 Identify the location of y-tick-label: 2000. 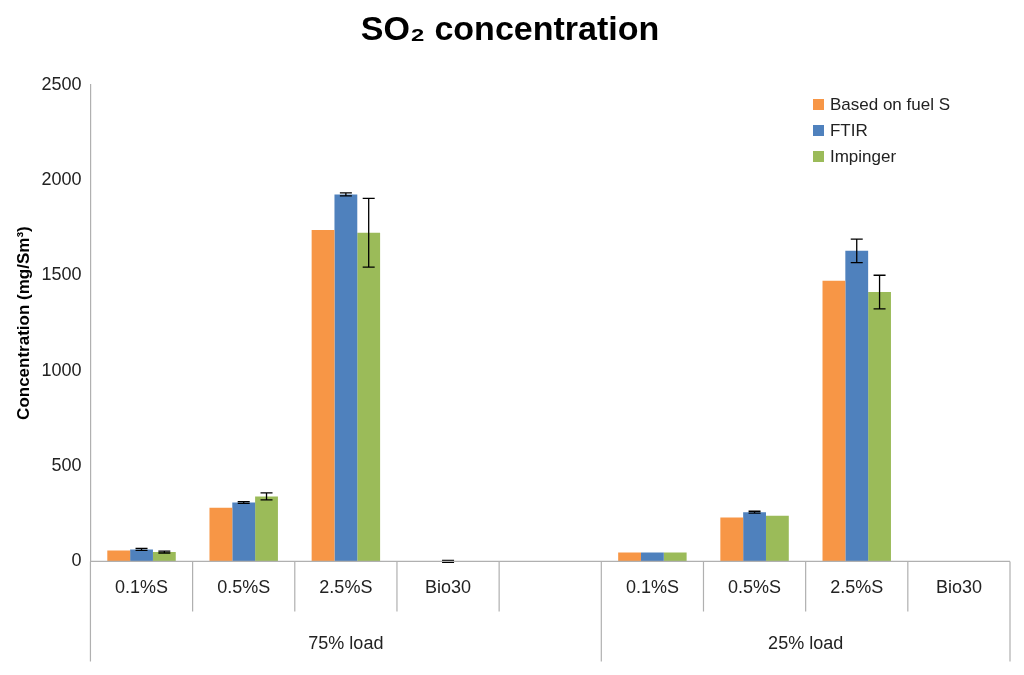
(61, 179).